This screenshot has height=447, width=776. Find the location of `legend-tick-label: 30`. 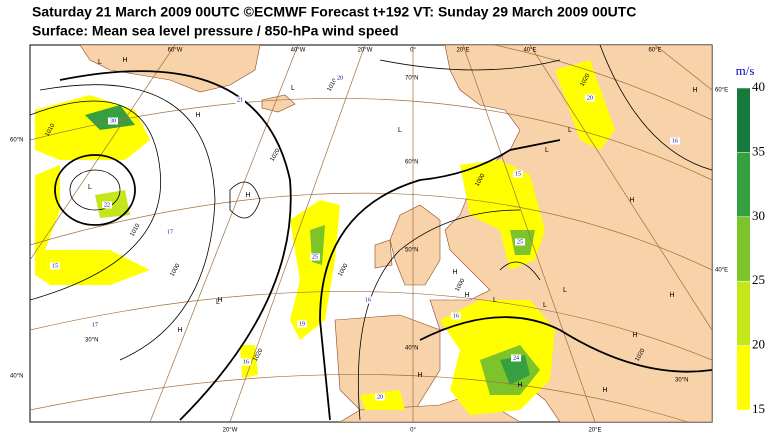

legend-tick-label: 30 is located at coordinates (758, 215).